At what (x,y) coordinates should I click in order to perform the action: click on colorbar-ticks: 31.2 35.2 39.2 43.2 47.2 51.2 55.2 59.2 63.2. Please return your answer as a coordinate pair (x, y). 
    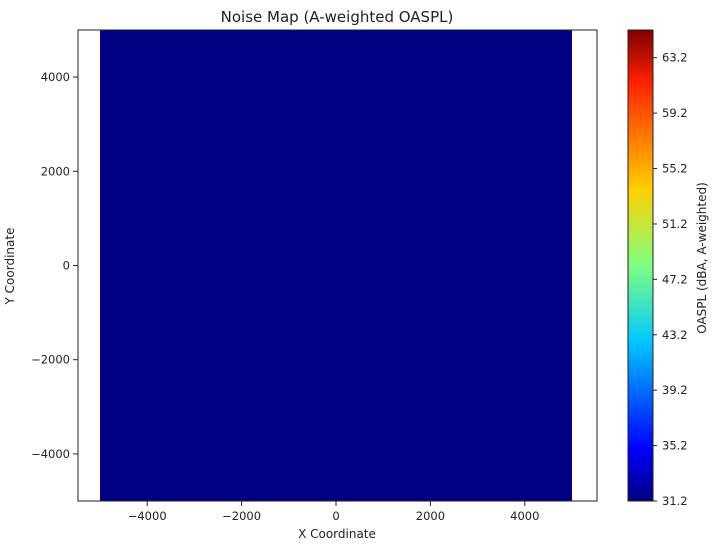
    Looking at the image, I should click on (670, 279).